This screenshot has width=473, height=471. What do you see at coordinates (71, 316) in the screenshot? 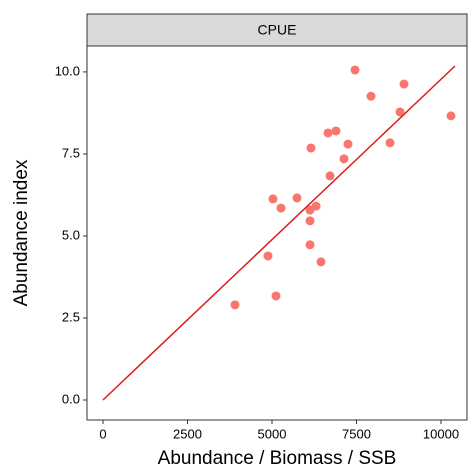
I see `y-tick-label: 2.5` at bounding box center [71, 316].